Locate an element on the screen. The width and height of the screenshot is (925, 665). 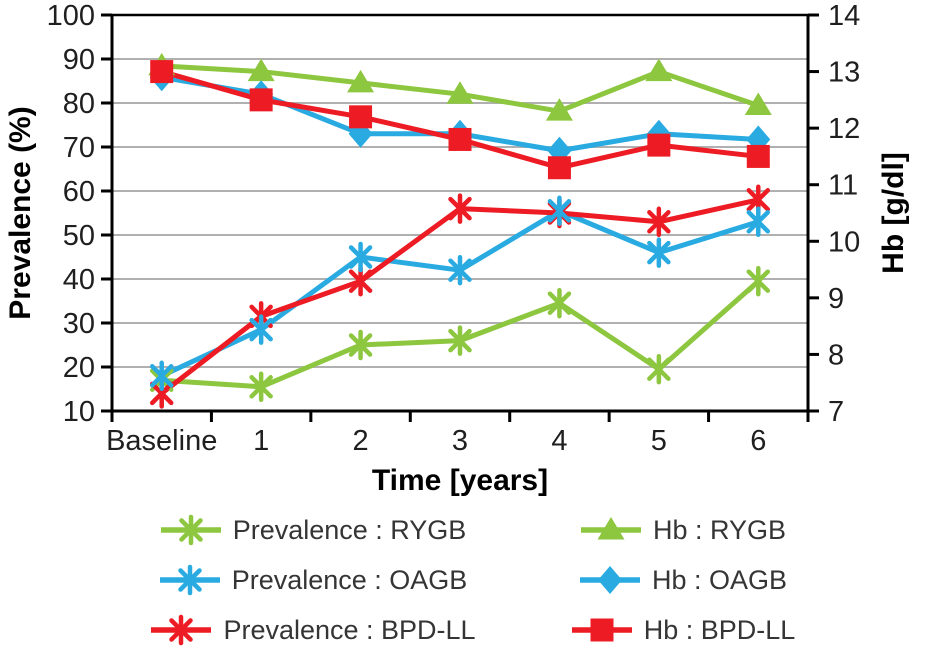
legend-label: Hb : RYGB is located at coordinates (719, 529).